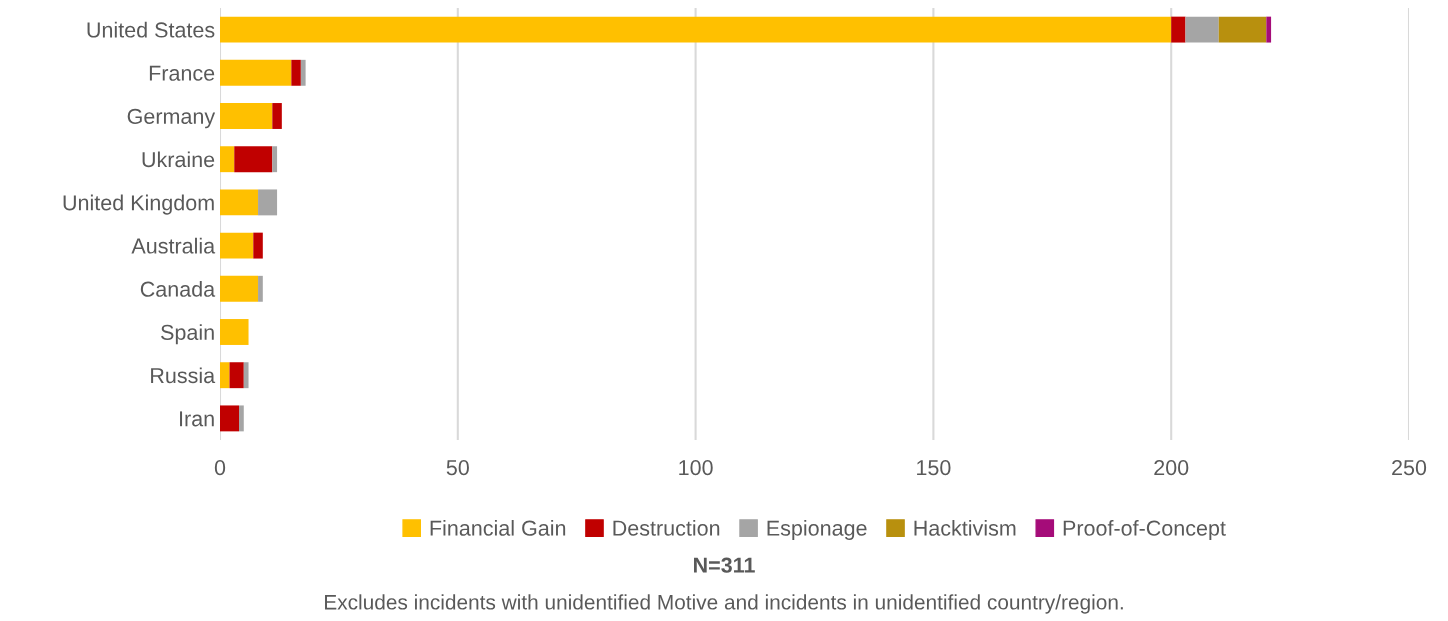  Describe the element at coordinates (173, 245) in the screenshot. I see `y-tick-label: Australia` at that location.